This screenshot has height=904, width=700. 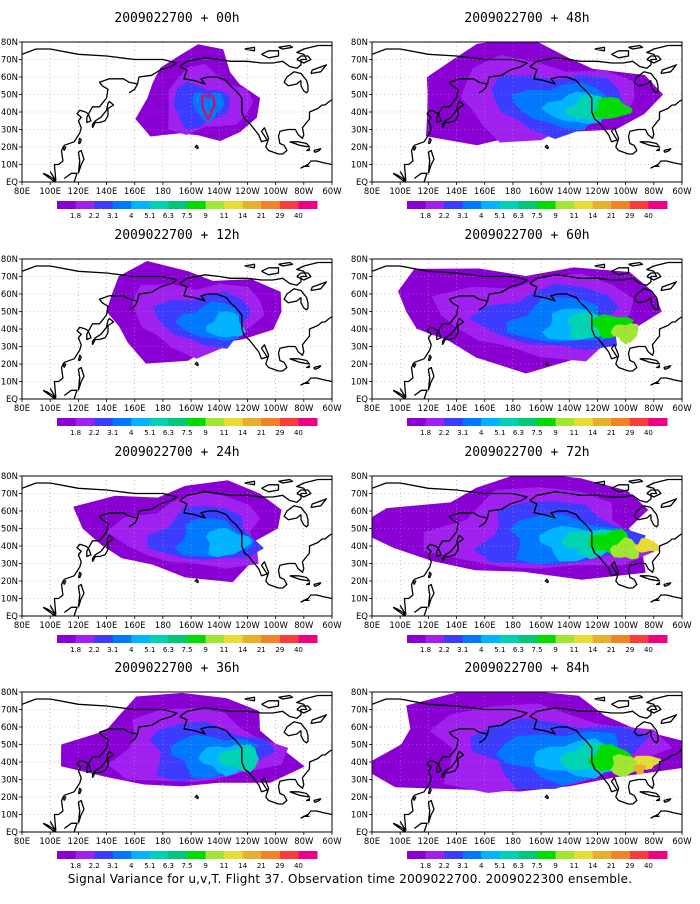 I want to click on panel-title: 2009022700 + 12h, so click(x=176, y=235).